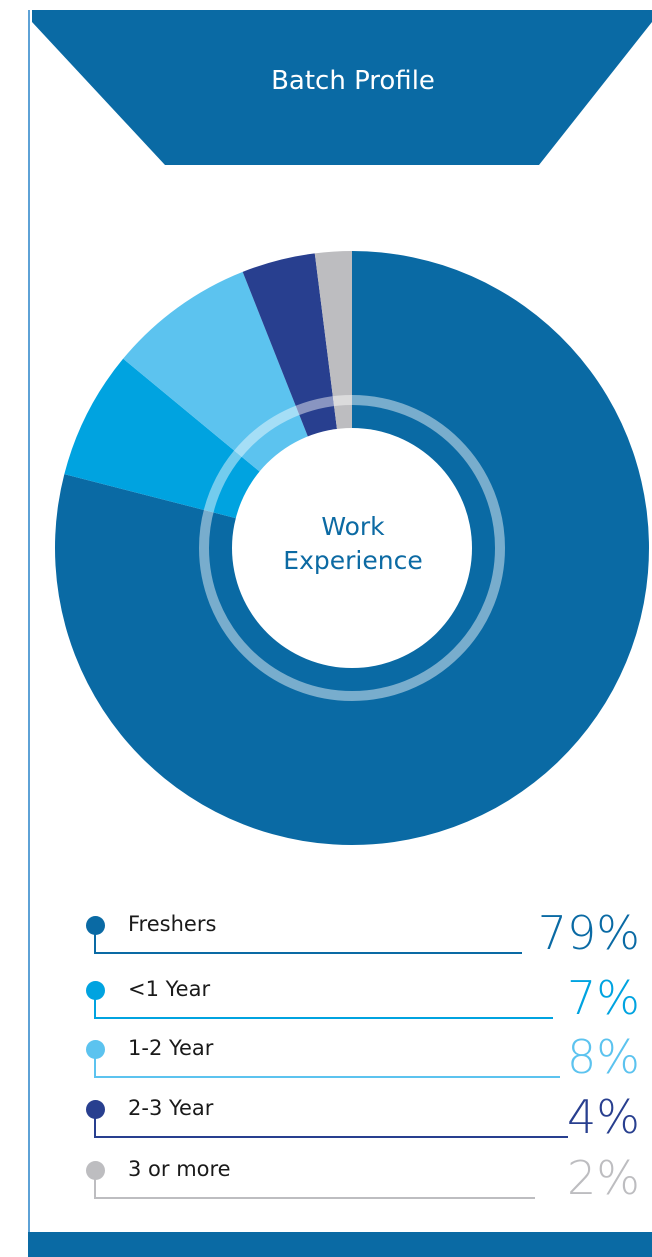  Describe the element at coordinates (172, 924) in the screenshot. I see `legend-label: Freshers` at that location.